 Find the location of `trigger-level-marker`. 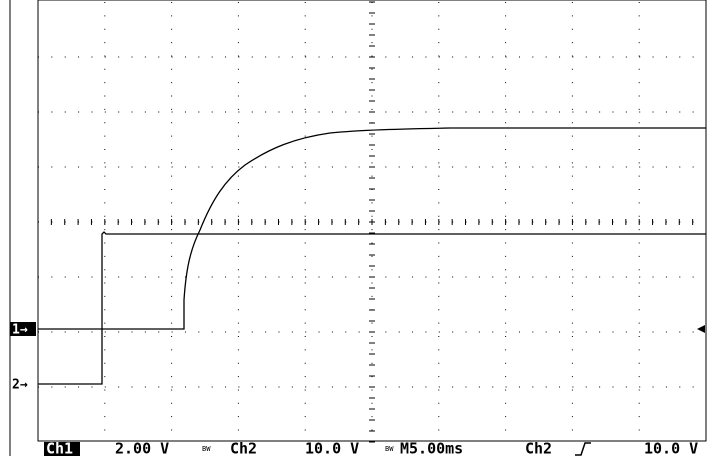

trigger-level-marker is located at coordinates (701, 329).